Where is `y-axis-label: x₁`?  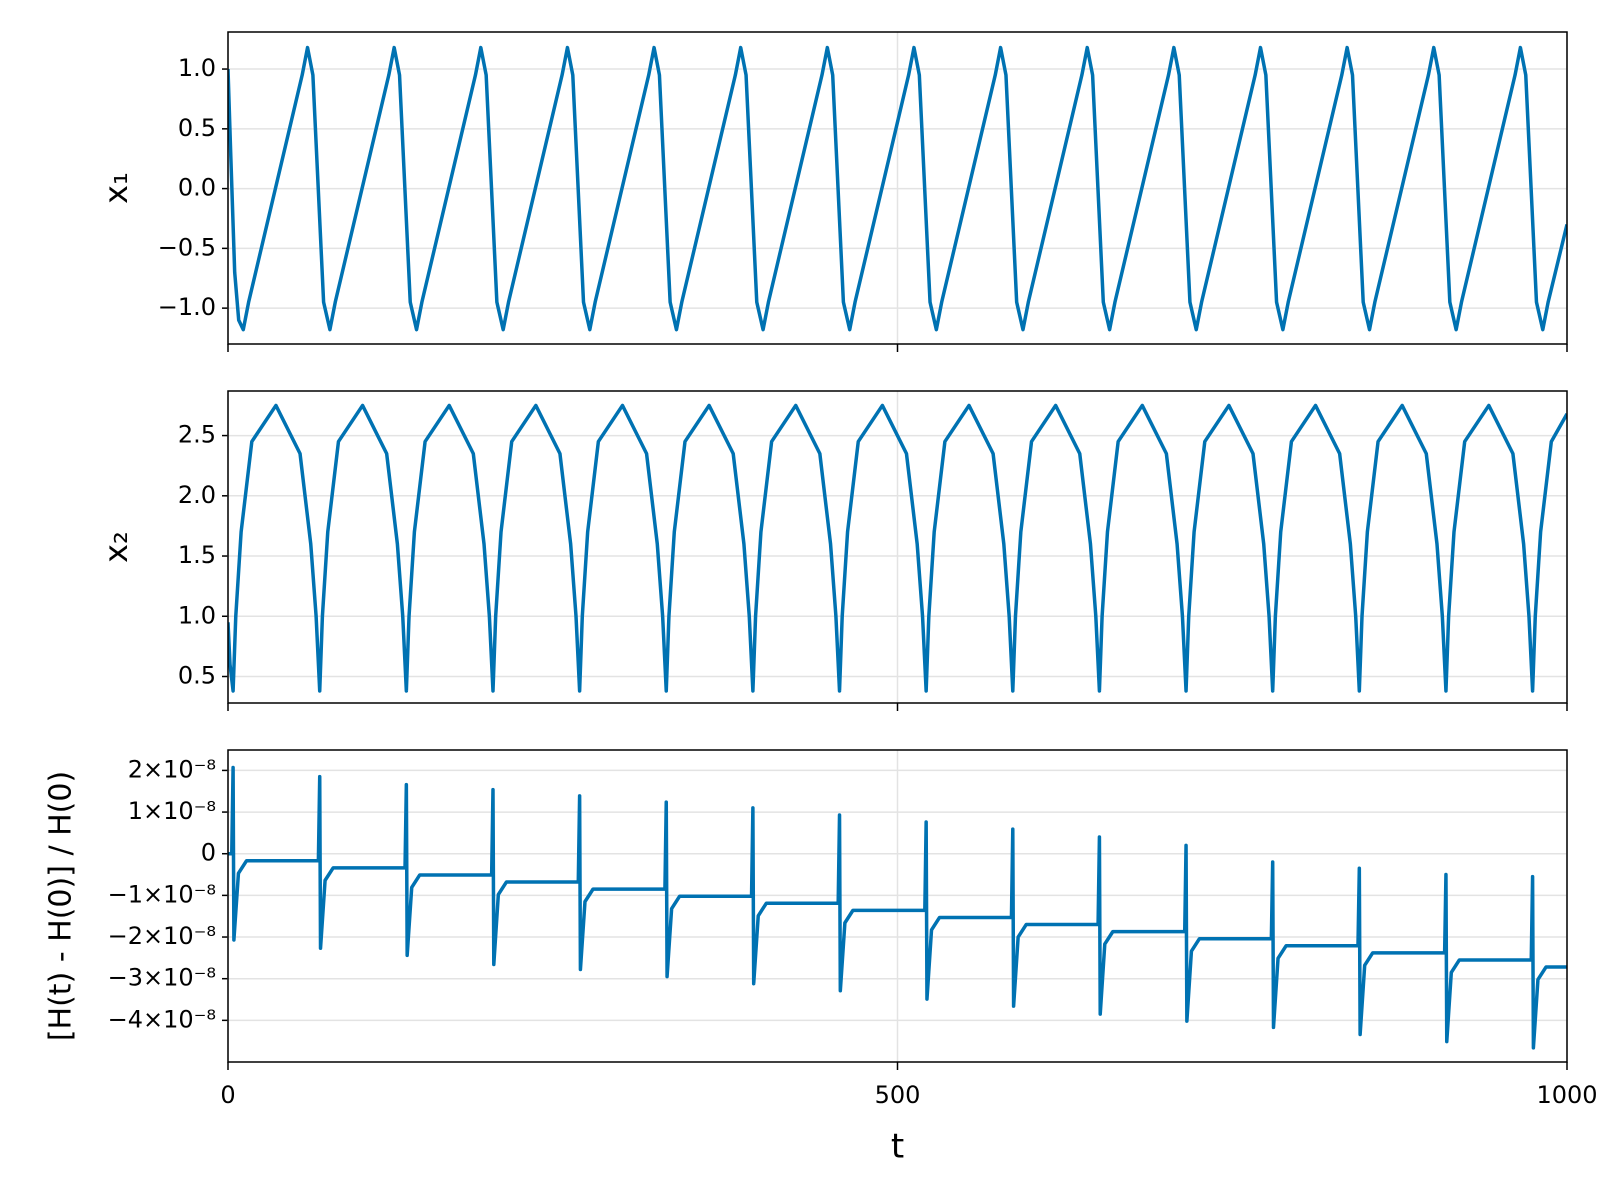 y-axis-label: x₁ is located at coordinates (116, 188).